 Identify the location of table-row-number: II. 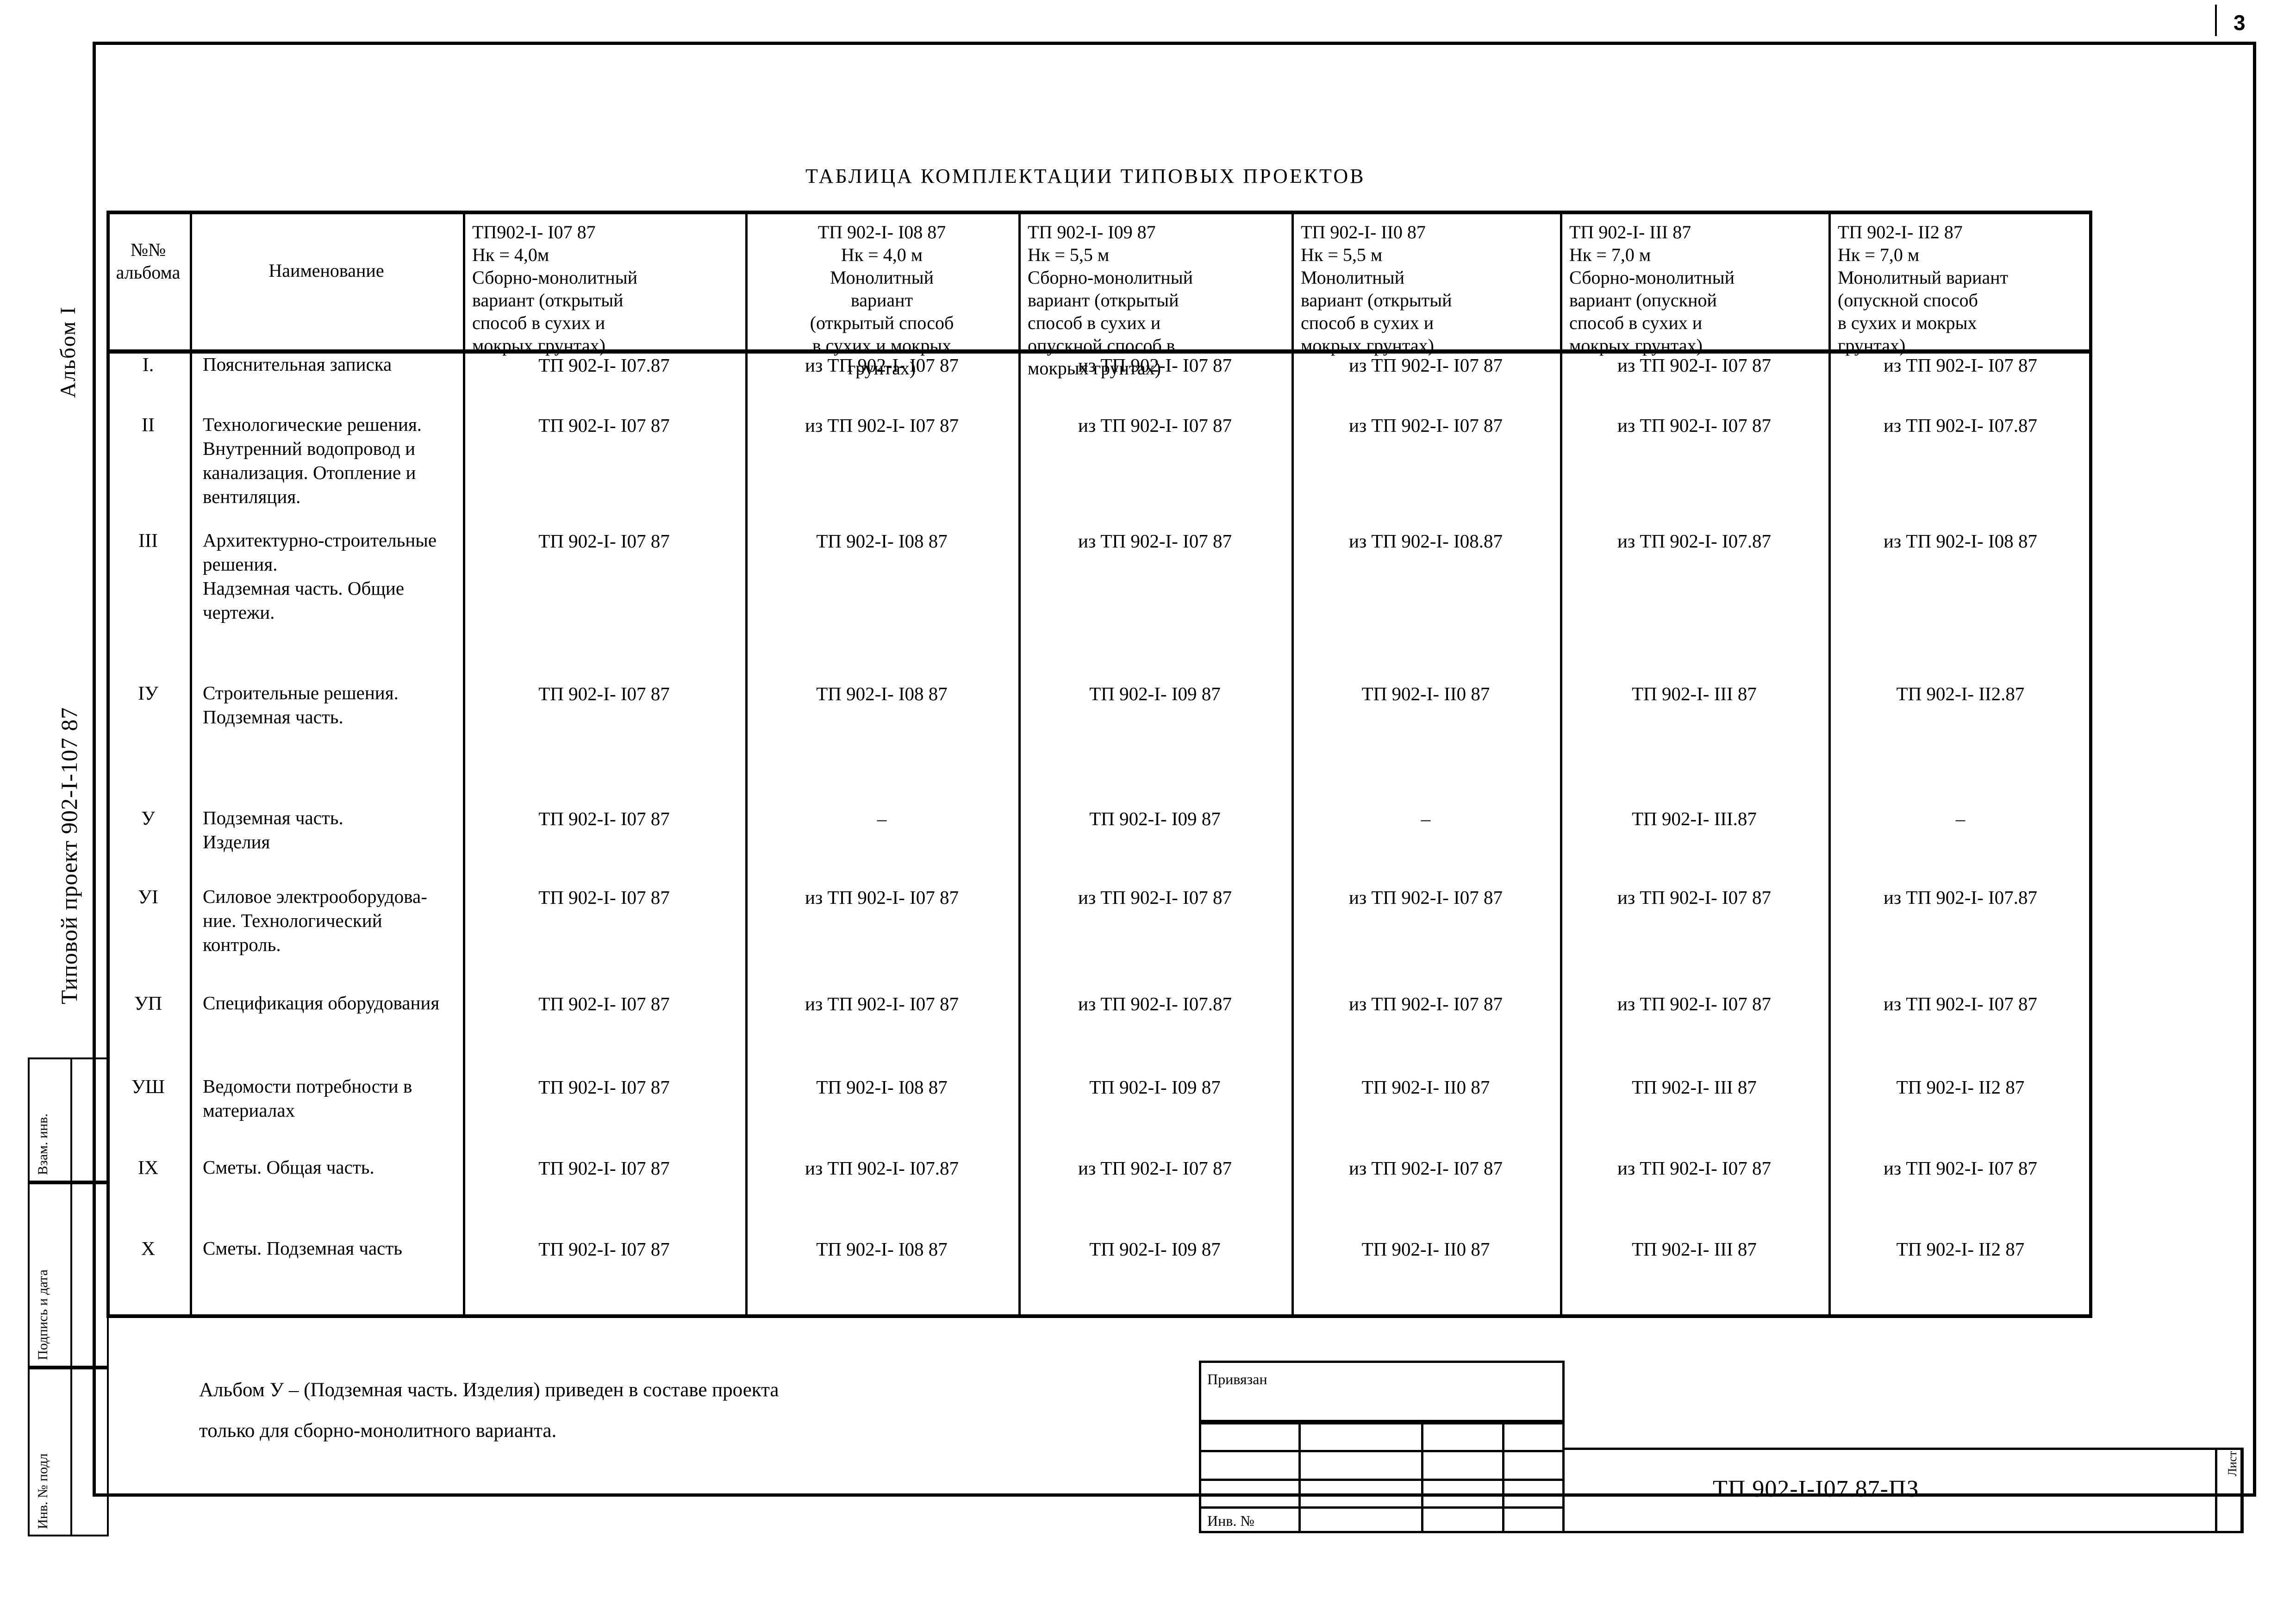
(148, 425).